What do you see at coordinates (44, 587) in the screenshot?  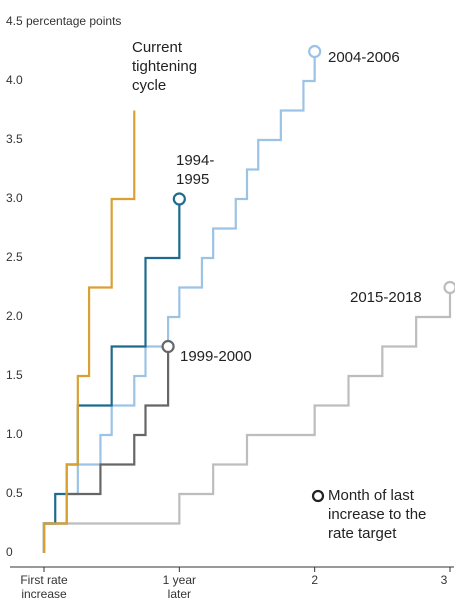 I see `x-tick-label: First rate increase` at bounding box center [44, 587].